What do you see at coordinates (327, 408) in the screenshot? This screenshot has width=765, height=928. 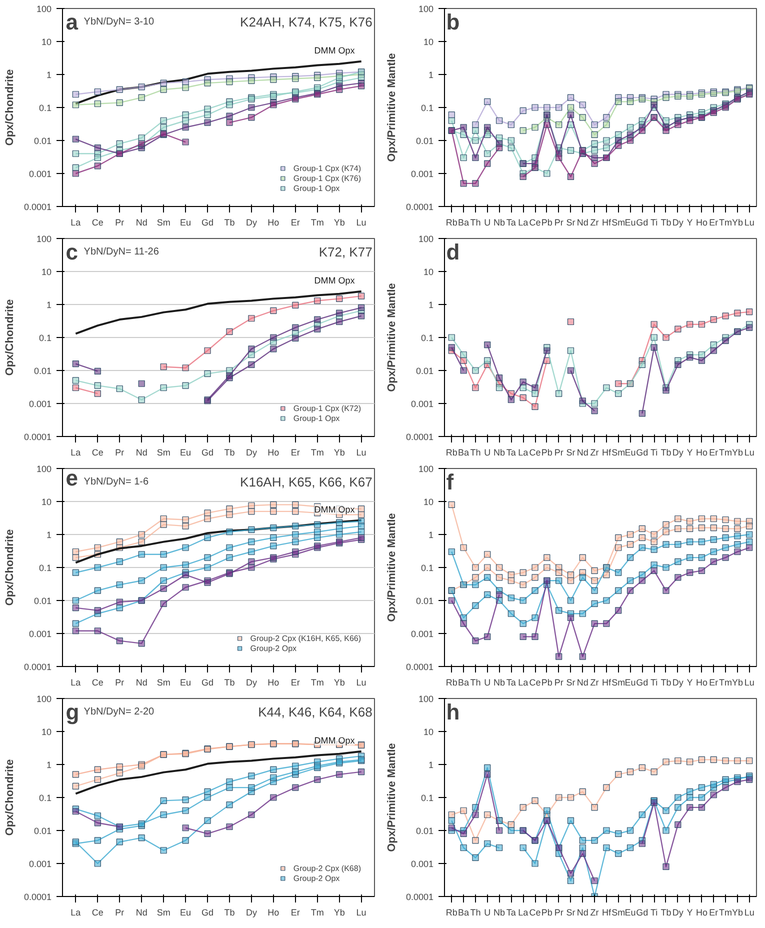 I see `legend-label: Group-1 Cpx (K72)` at bounding box center [327, 408].